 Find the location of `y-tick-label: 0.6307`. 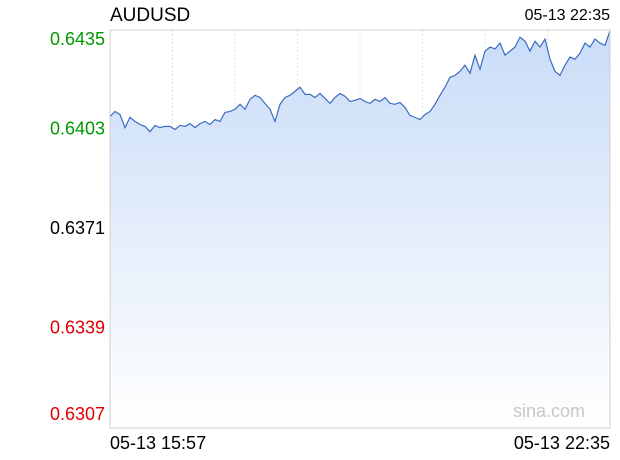

y-tick-label: 0.6307 is located at coordinates (77, 414).